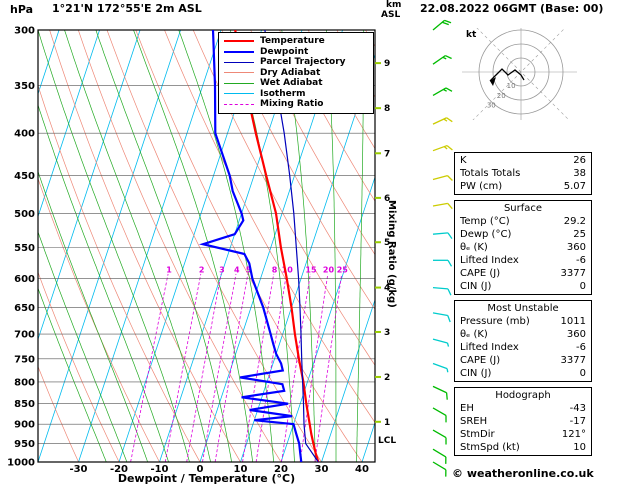 The width and height of the screenshot is (629, 486). Describe the element at coordinates (574, 186) in the screenshot. I see `stat-value: 5.07` at that location.